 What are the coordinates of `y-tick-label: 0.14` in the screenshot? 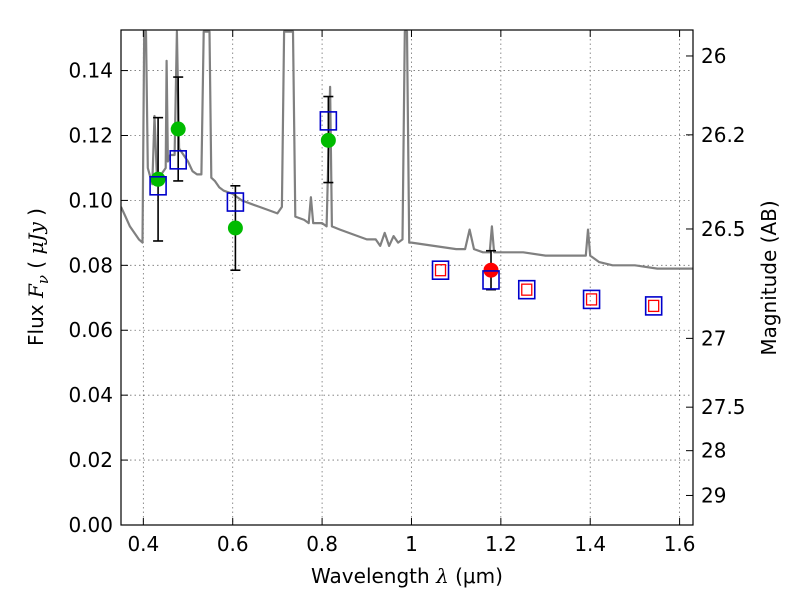 It's located at (90, 71).